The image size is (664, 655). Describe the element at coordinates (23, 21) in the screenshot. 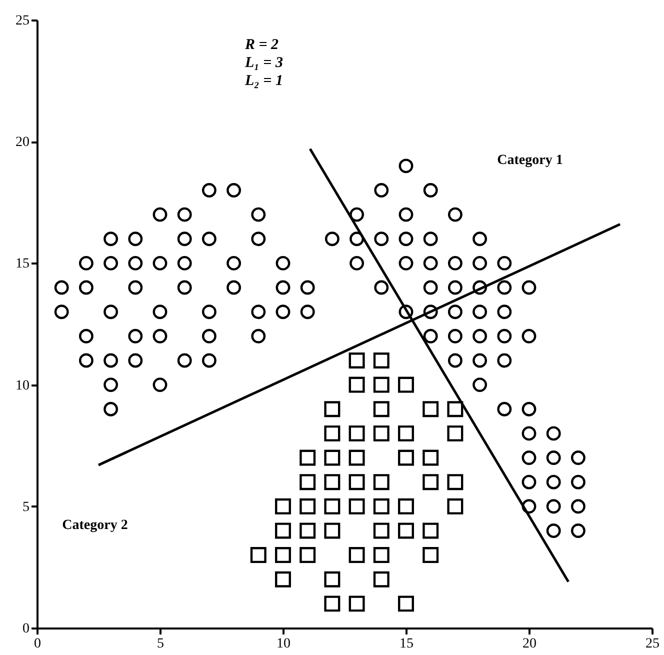

I see `y-tick-label: 25` at that location.